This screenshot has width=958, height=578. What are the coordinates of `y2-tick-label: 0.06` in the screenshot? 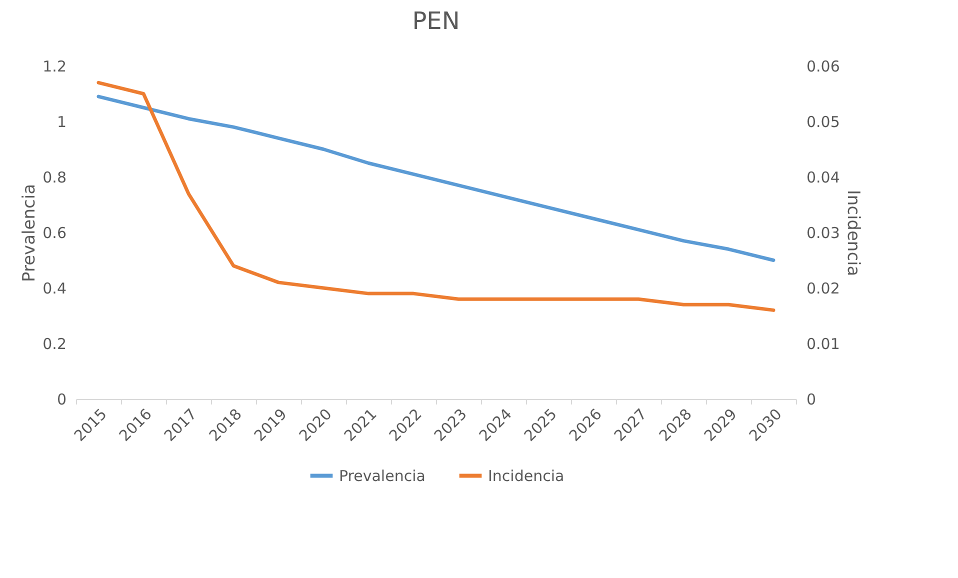 It's located at (823, 67).